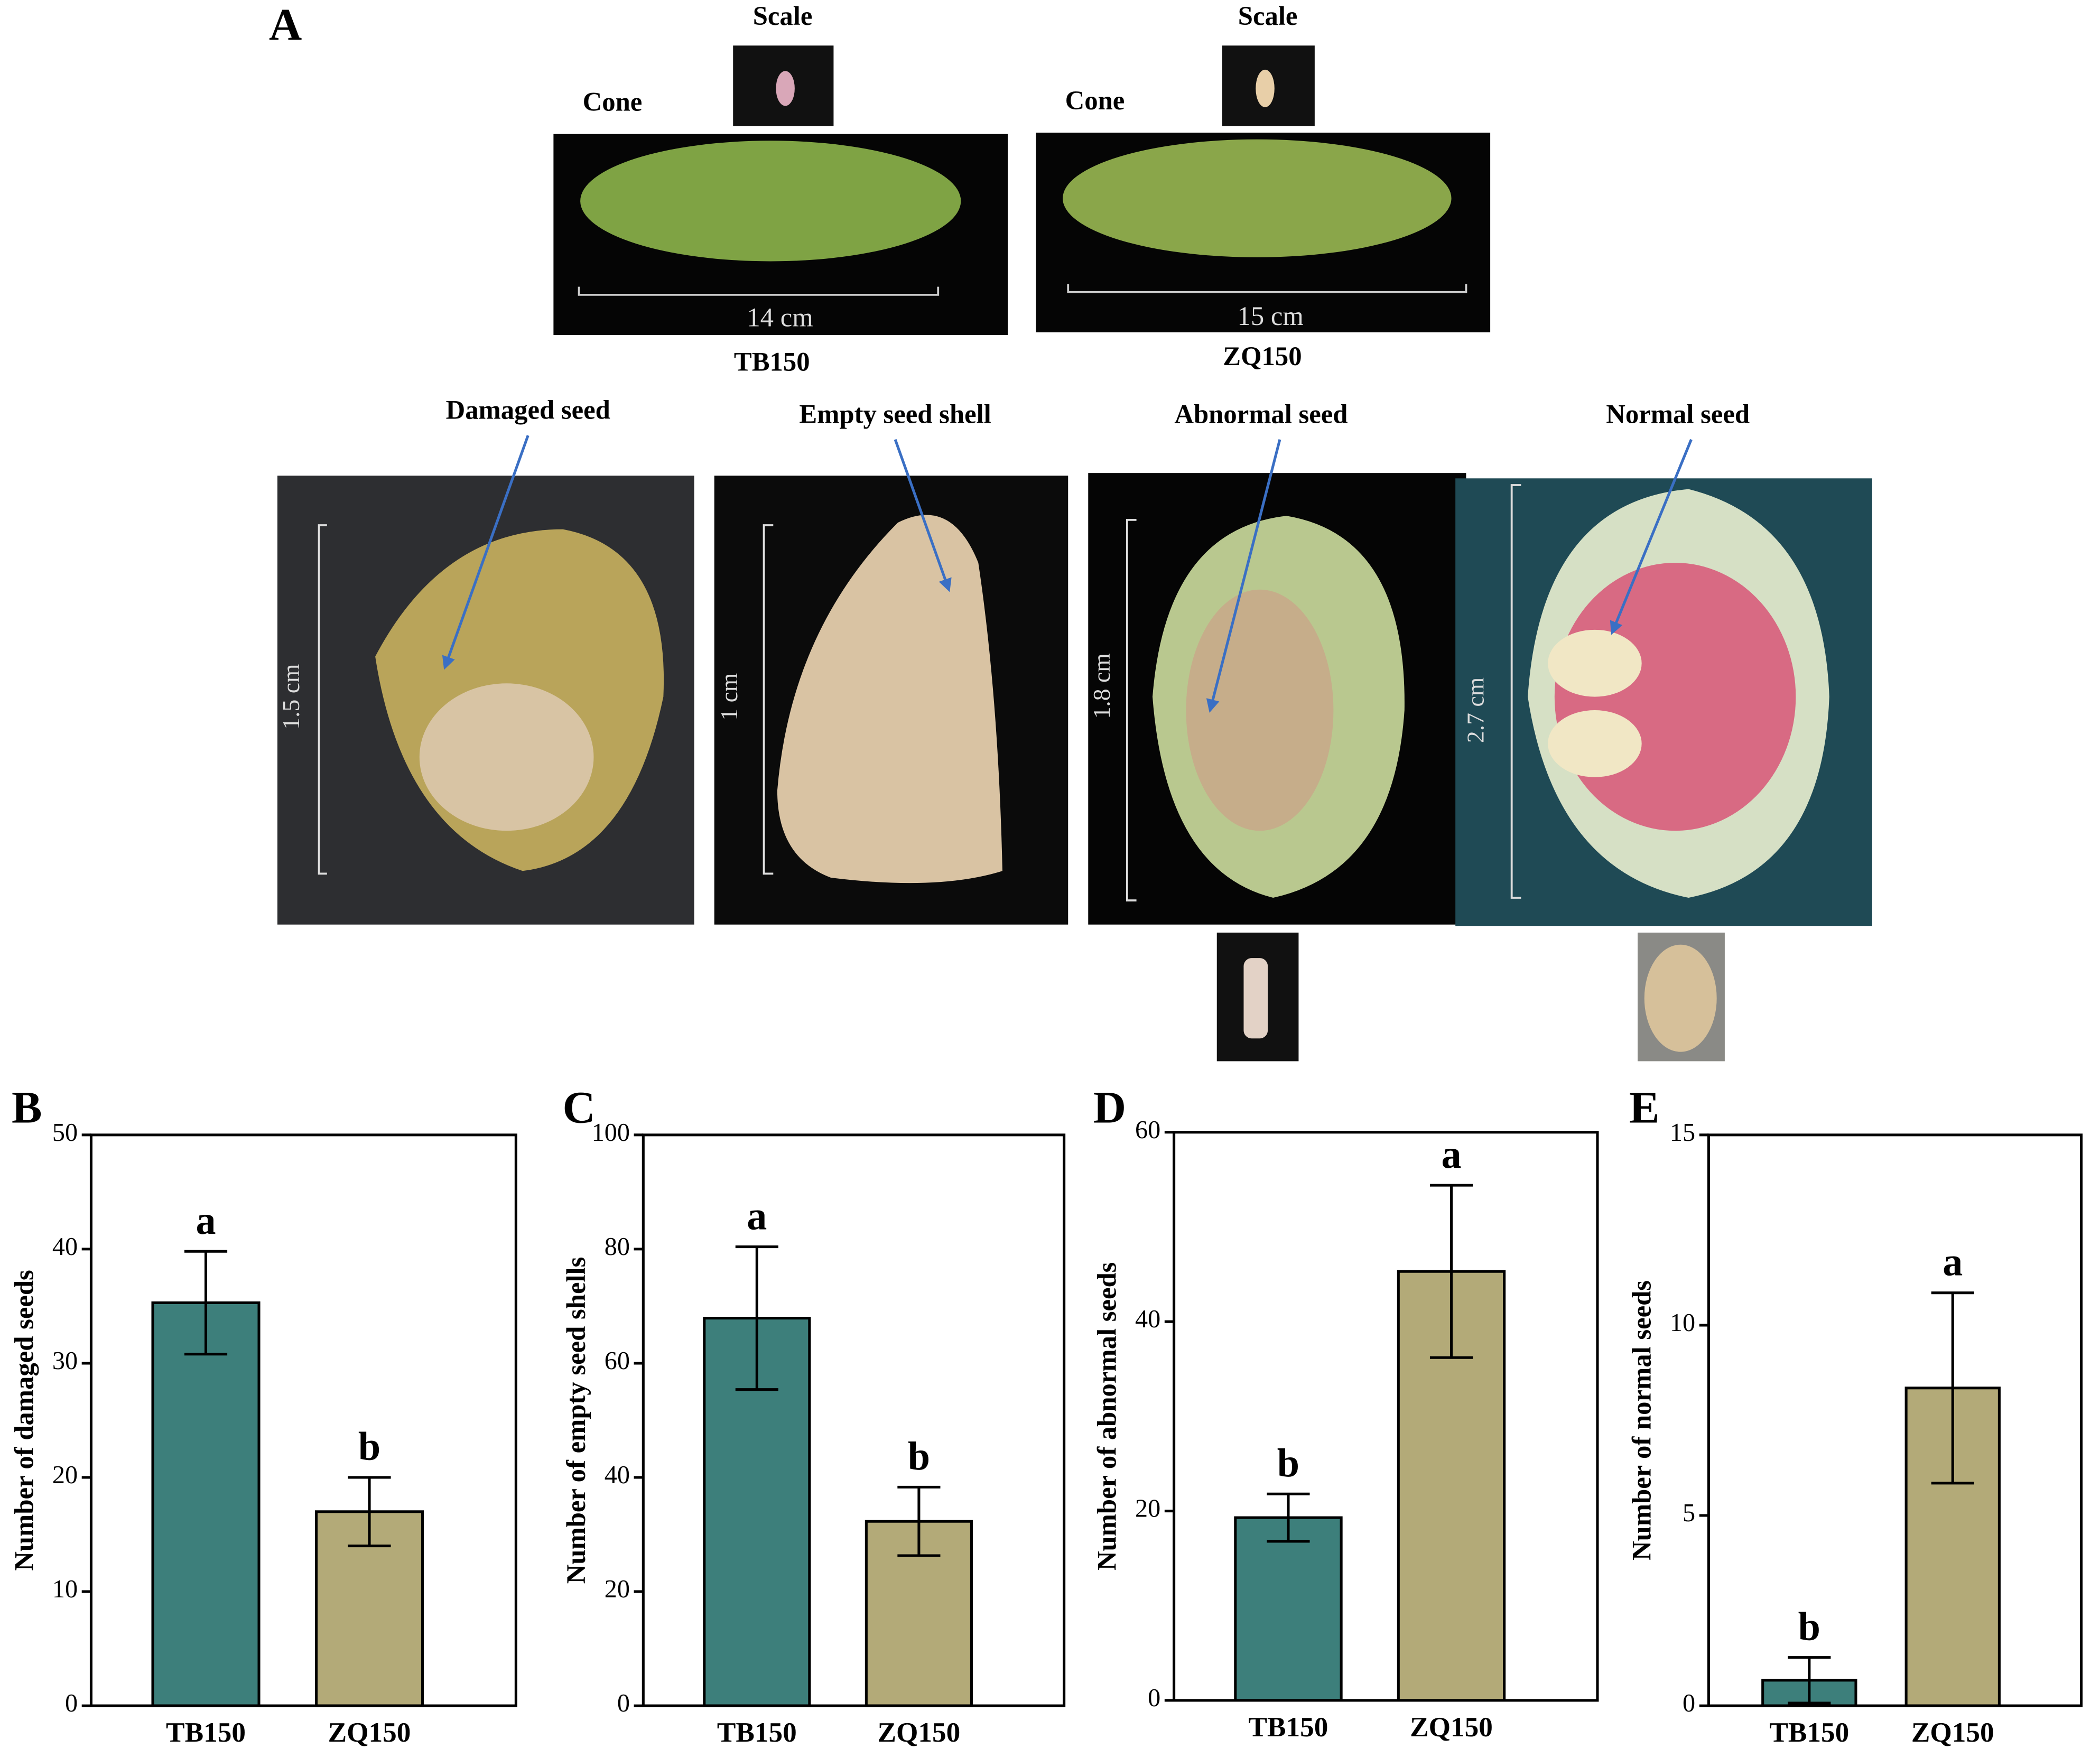 Image resolution: width=2100 pixels, height=1758 pixels. Describe the element at coordinates (617, 1247) in the screenshot. I see `y-tick-label: 80` at that location.